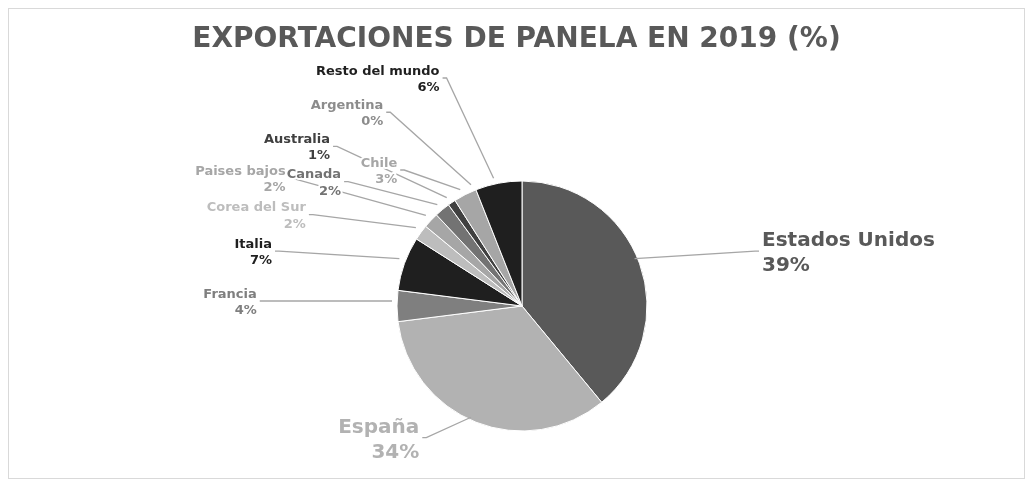 The height and width of the screenshot is (487, 1033). What do you see at coordinates (786, 264) in the screenshot?
I see `data-label: 39%` at bounding box center [786, 264].